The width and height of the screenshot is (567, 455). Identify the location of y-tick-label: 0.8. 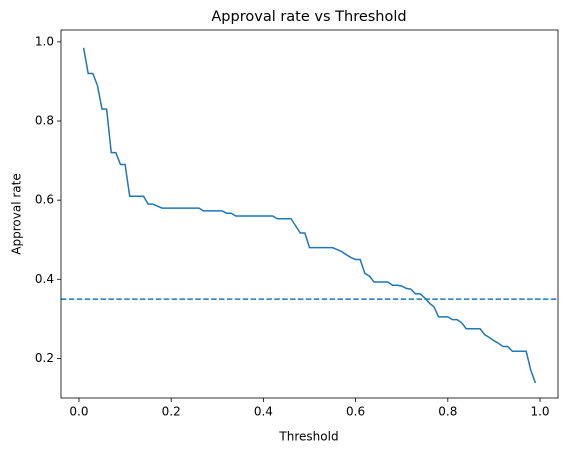
(44, 121).